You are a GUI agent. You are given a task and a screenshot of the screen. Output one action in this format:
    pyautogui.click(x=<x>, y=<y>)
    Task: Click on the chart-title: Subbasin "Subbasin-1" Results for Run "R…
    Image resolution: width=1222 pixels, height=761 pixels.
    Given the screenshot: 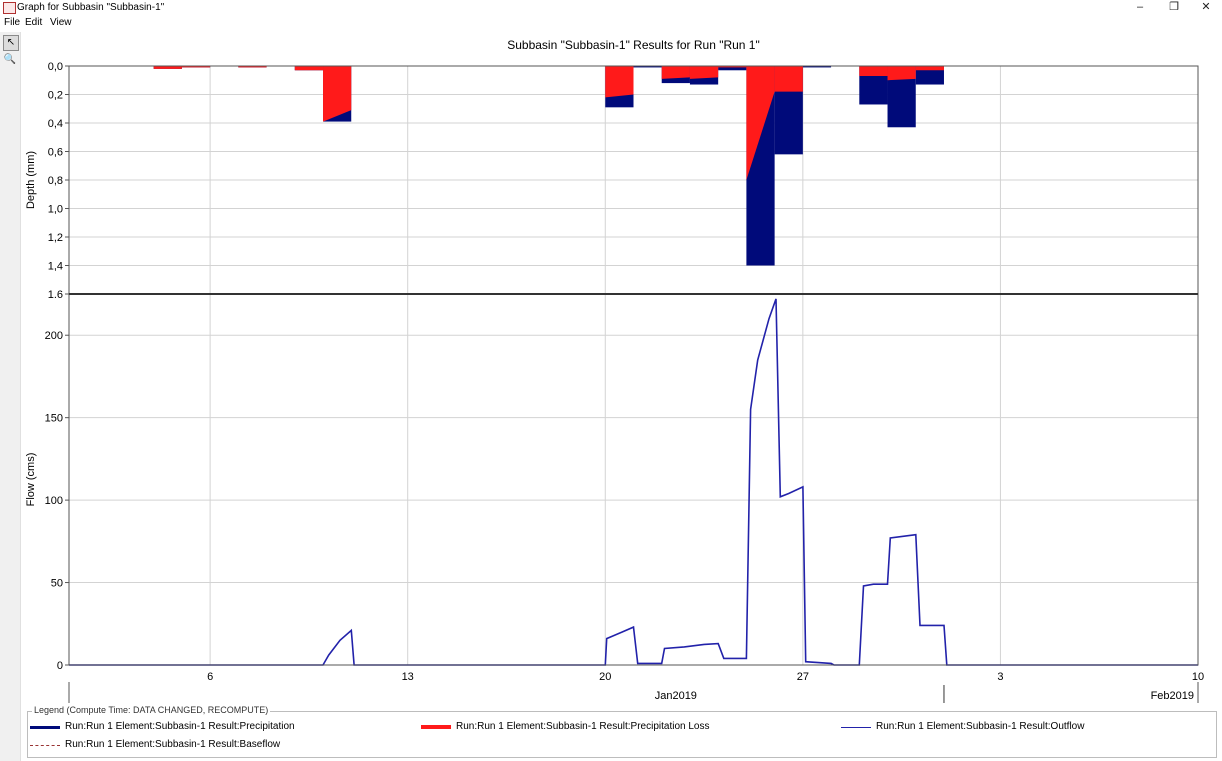 What is the action you would take?
    pyautogui.click(x=633, y=45)
    